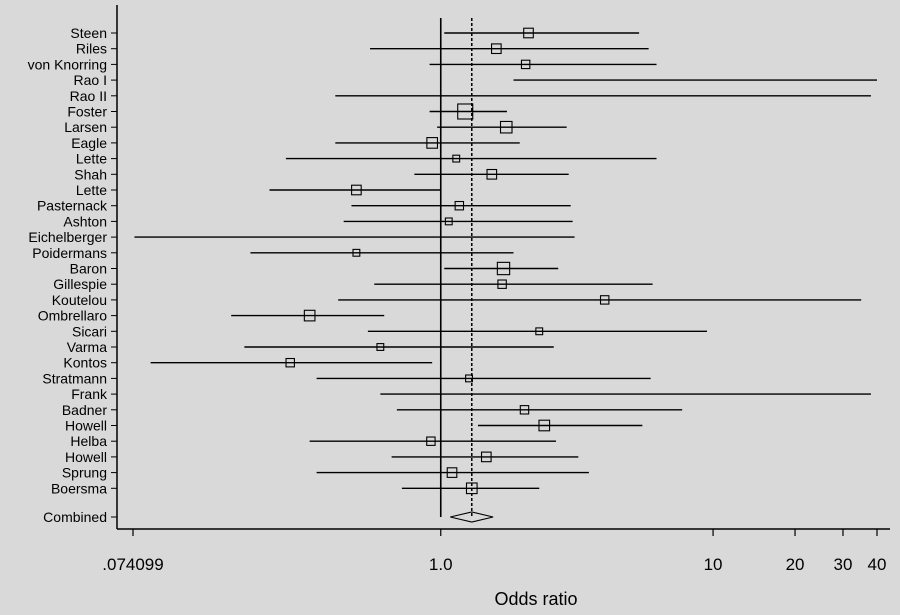 Image resolution: width=900 pixels, height=615 pixels. What do you see at coordinates (84, 473) in the screenshot?
I see `study-label: Sprung` at bounding box center [84, 473].